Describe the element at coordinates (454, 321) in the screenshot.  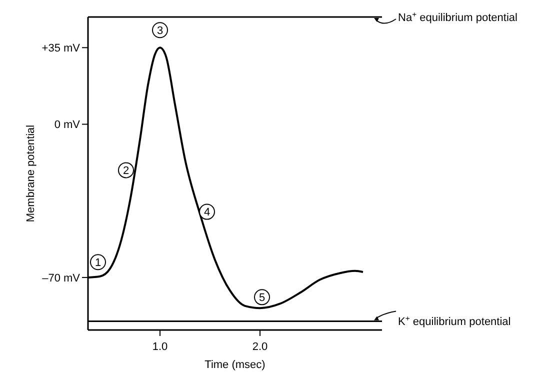
I see `ref-line-label: K$^{+}$ equilibrium potential` at that location.